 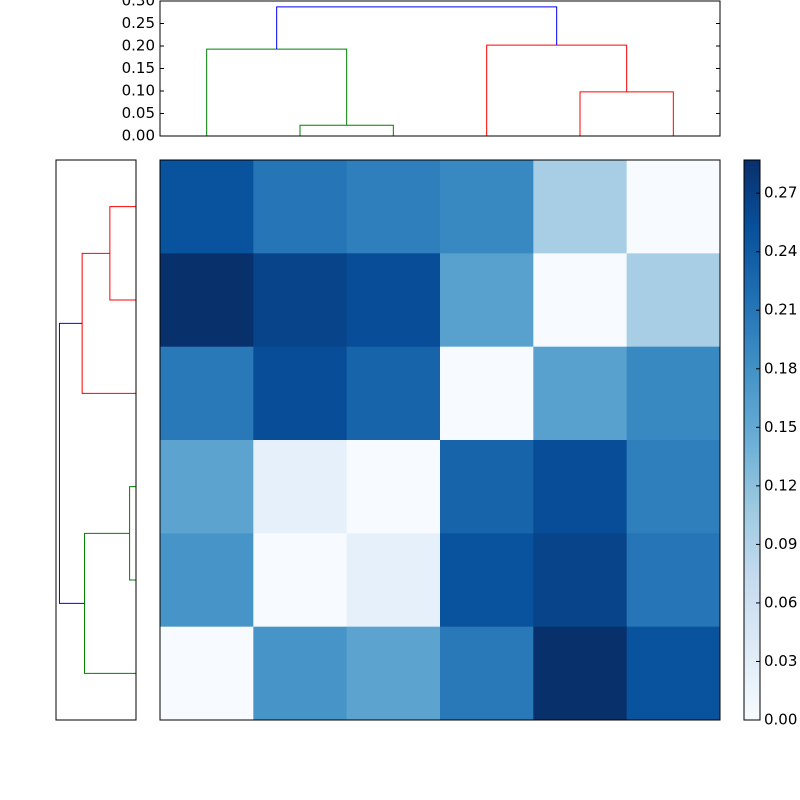 What do you see at coordinates (780, 310) in the screenshot?
I see `colorbar-tick-label: 0.21` at bounding box center [780, 310].